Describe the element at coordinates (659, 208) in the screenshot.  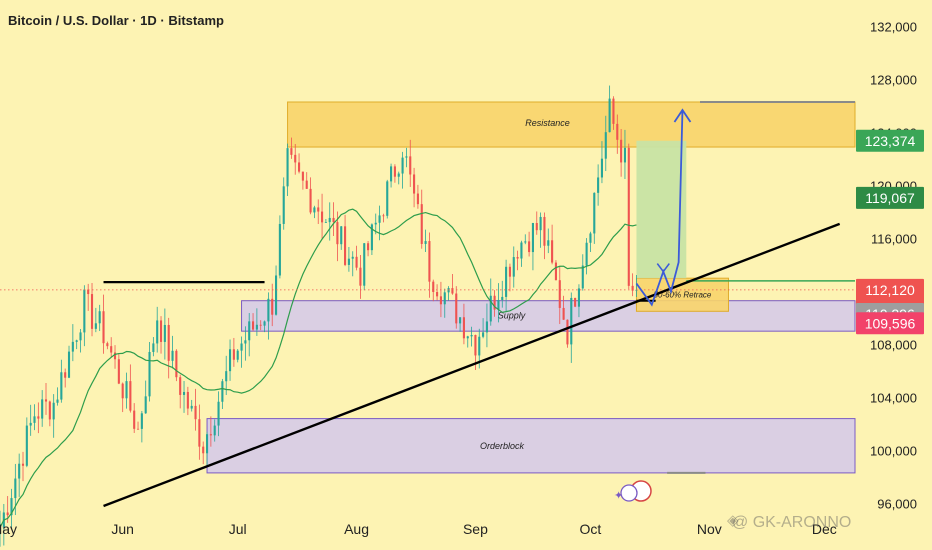
I see `projection-path` at that location.